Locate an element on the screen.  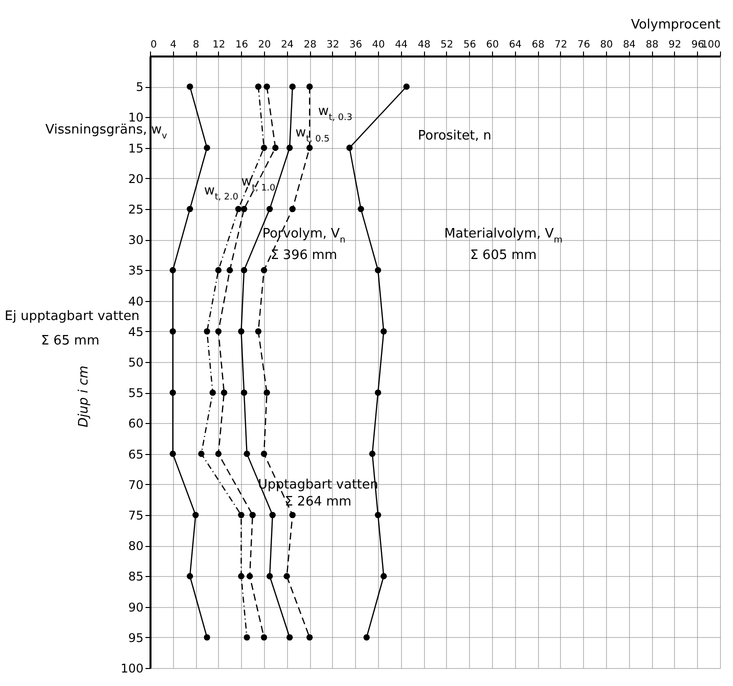
x-tick-label: 36 is located at coordinates (355, 45).